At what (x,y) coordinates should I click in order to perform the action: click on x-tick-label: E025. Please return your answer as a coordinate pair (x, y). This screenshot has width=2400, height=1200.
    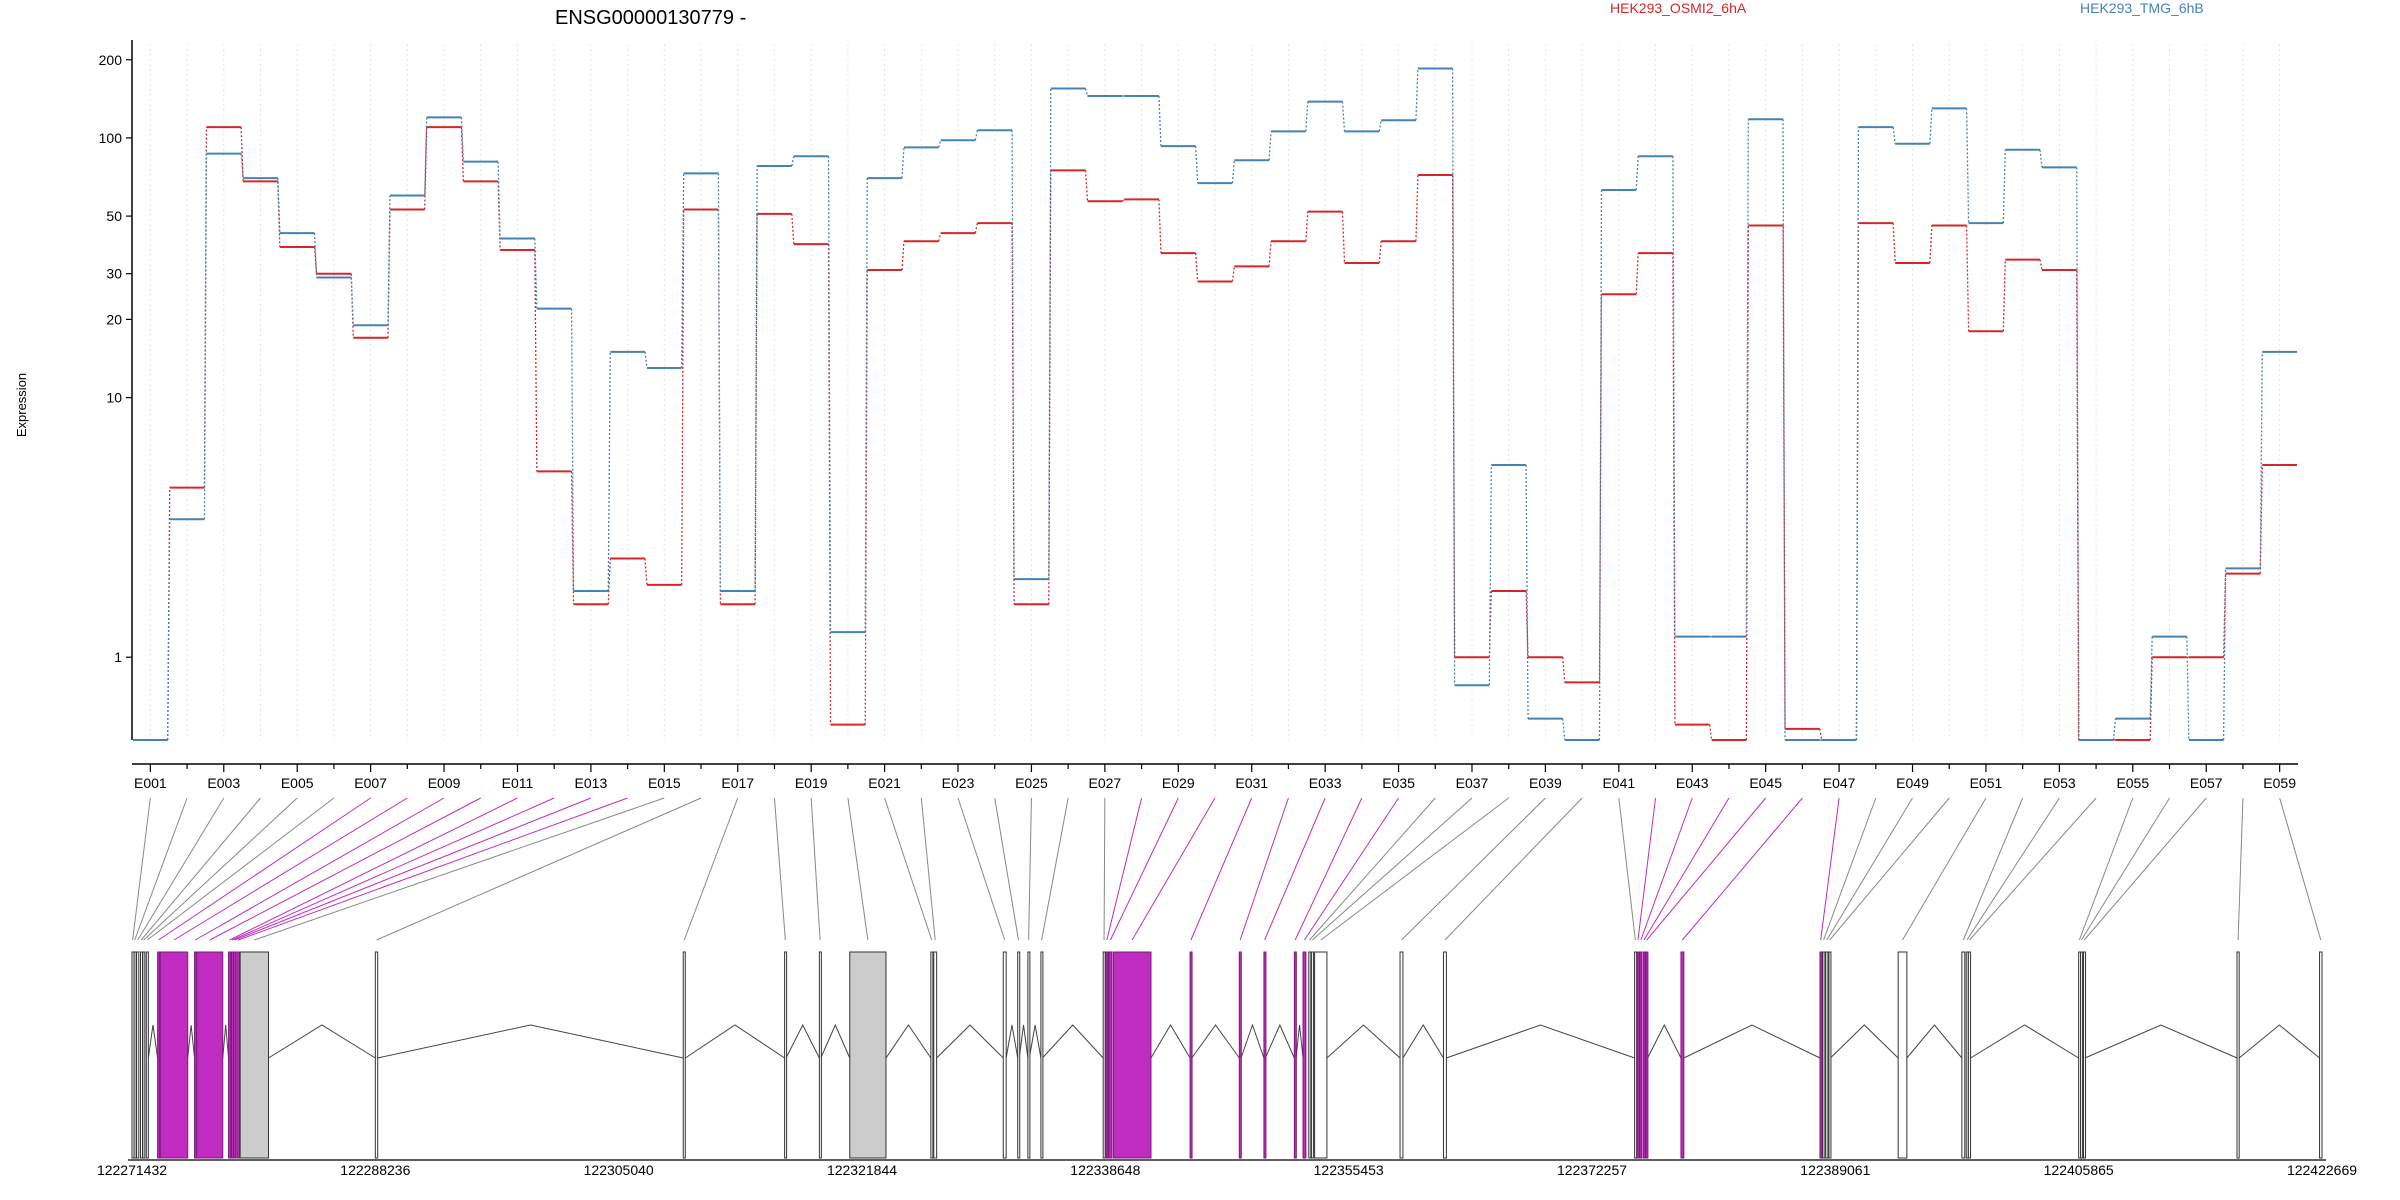
    Looking at the image, I should click on (1031, 783).